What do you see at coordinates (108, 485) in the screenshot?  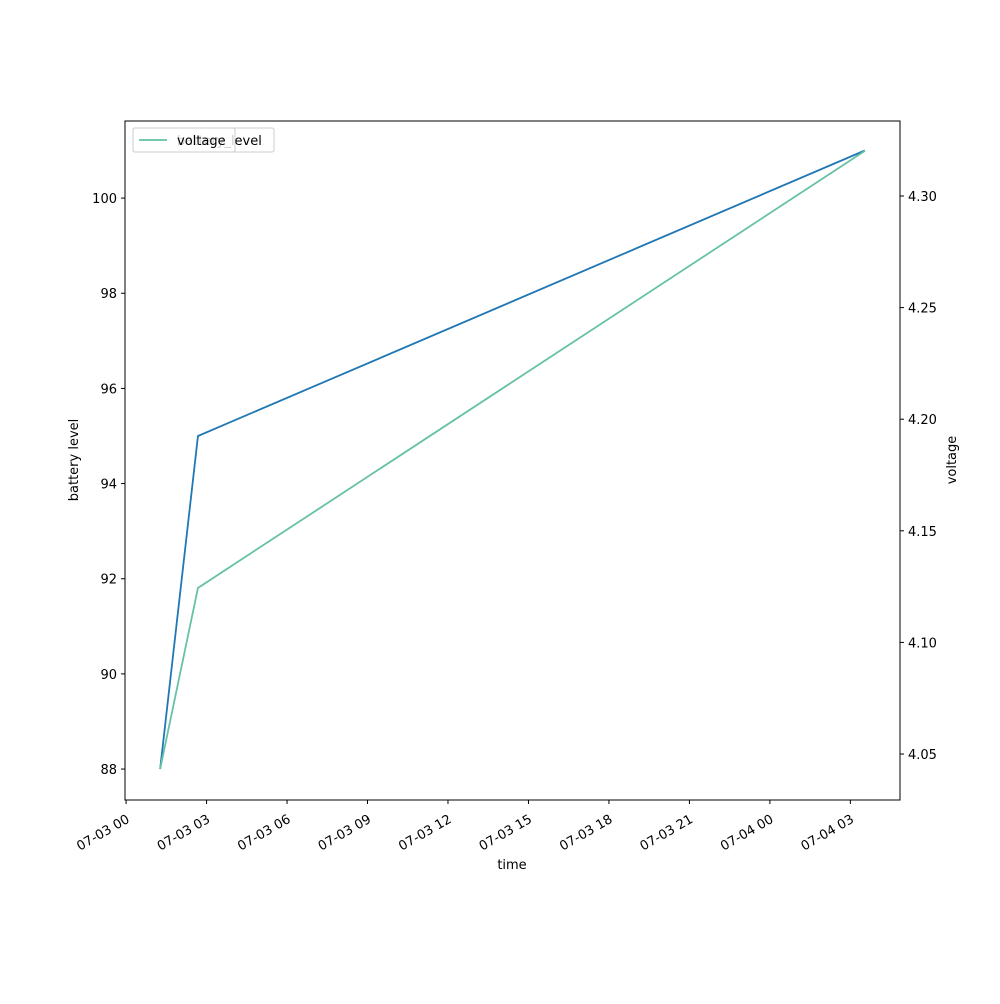 I see `y-tick-label: 94` at bounding box center [108, 485].